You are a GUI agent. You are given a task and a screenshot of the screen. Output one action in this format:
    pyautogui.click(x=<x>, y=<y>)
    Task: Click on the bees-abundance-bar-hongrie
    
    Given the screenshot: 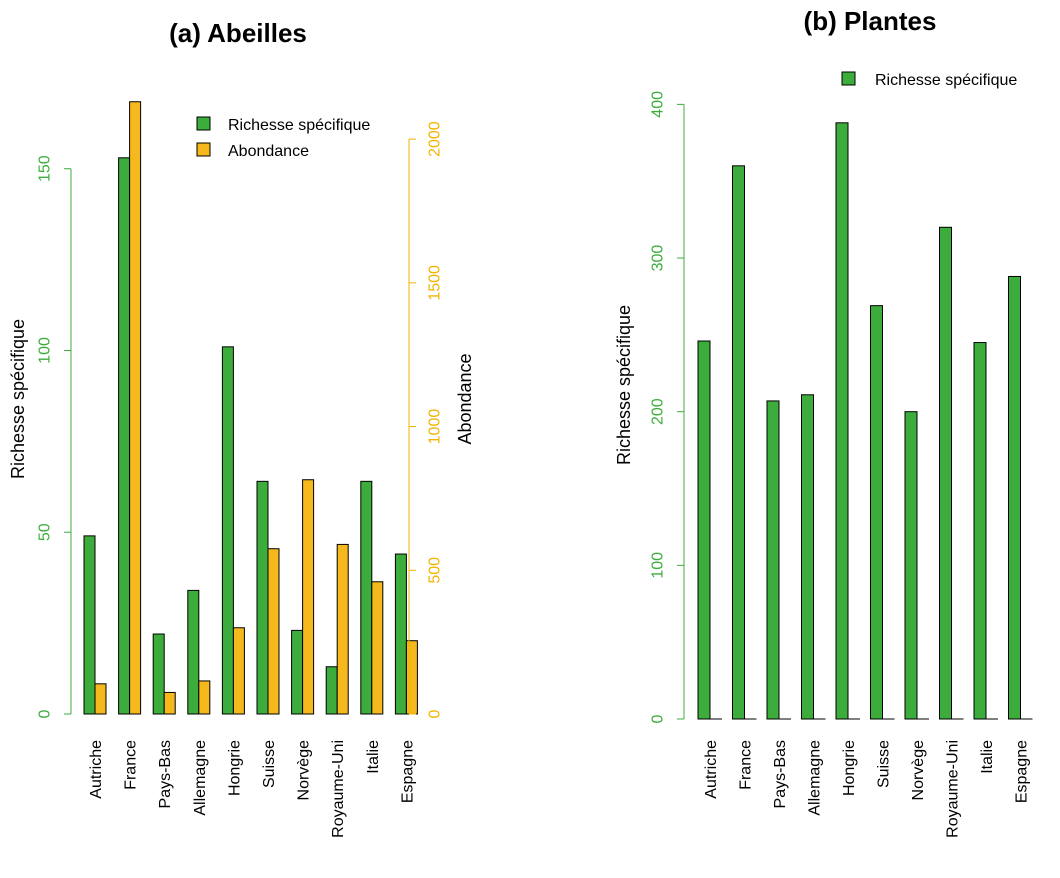 What is the action you would take?
    pyautogui.click(x=238, y=671)
    